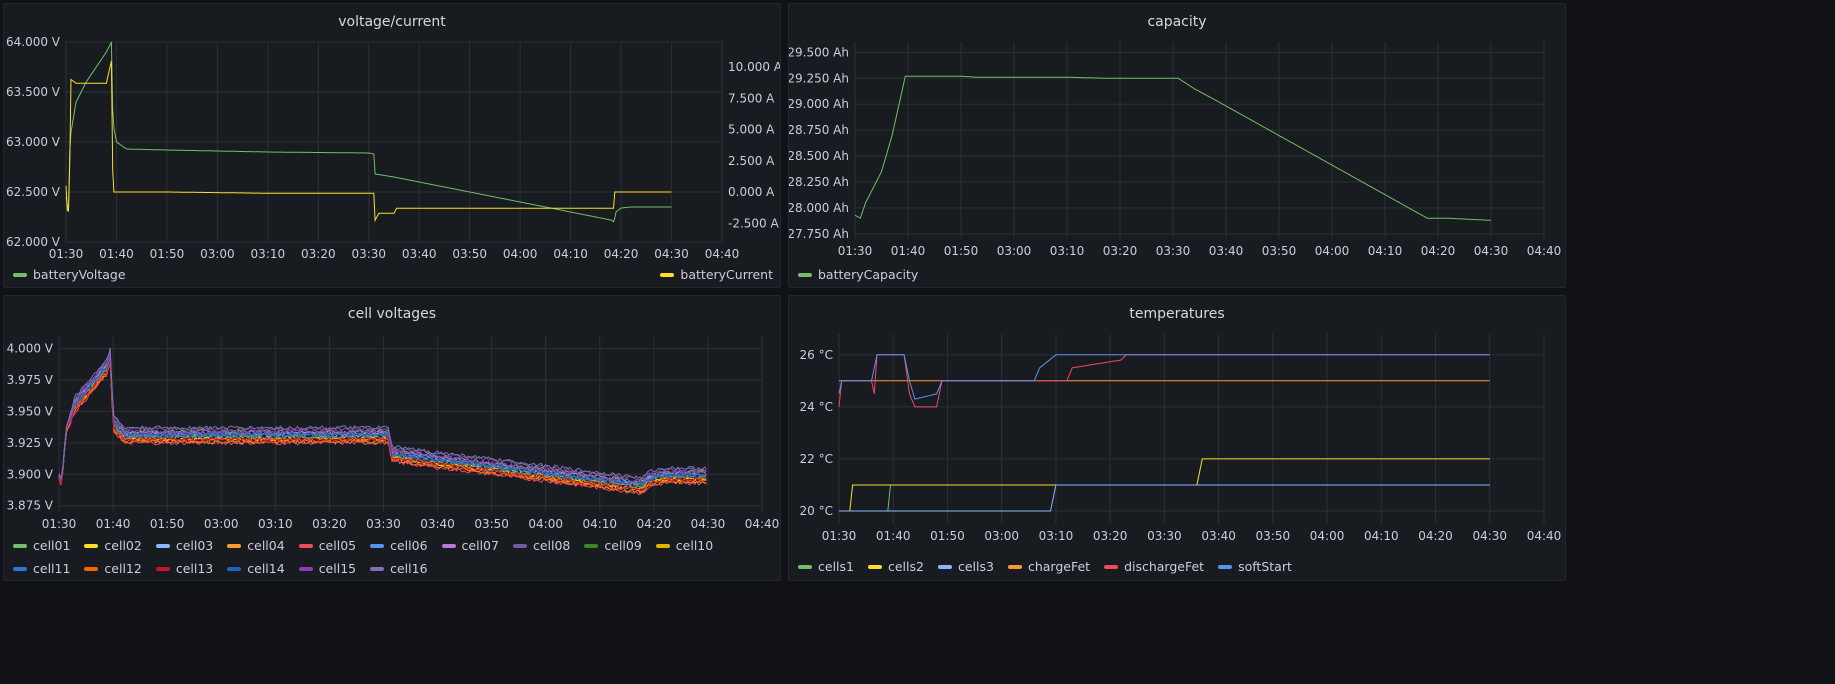  What do you see at coordinates (722, 254) in the screenshot?
I see `x-tick-label: 04:40` at bounding box center [722, 254].